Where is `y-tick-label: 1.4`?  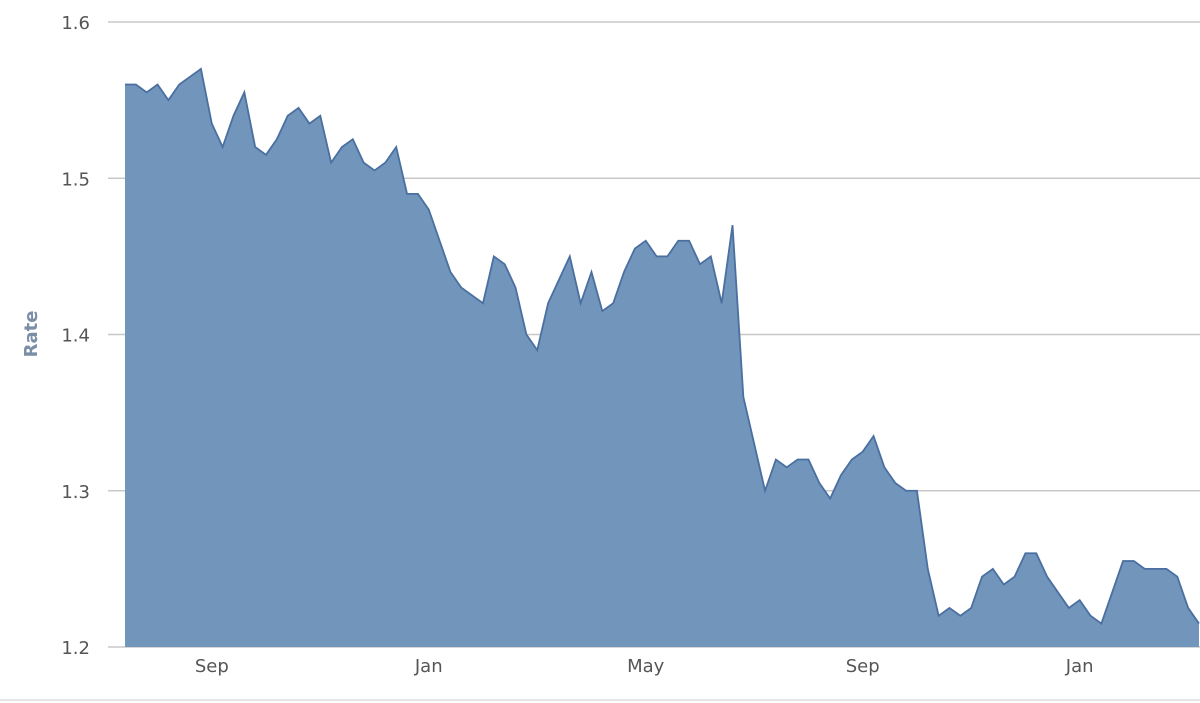 y-tick-label: 1.4 is located at coordinates (75, 336).